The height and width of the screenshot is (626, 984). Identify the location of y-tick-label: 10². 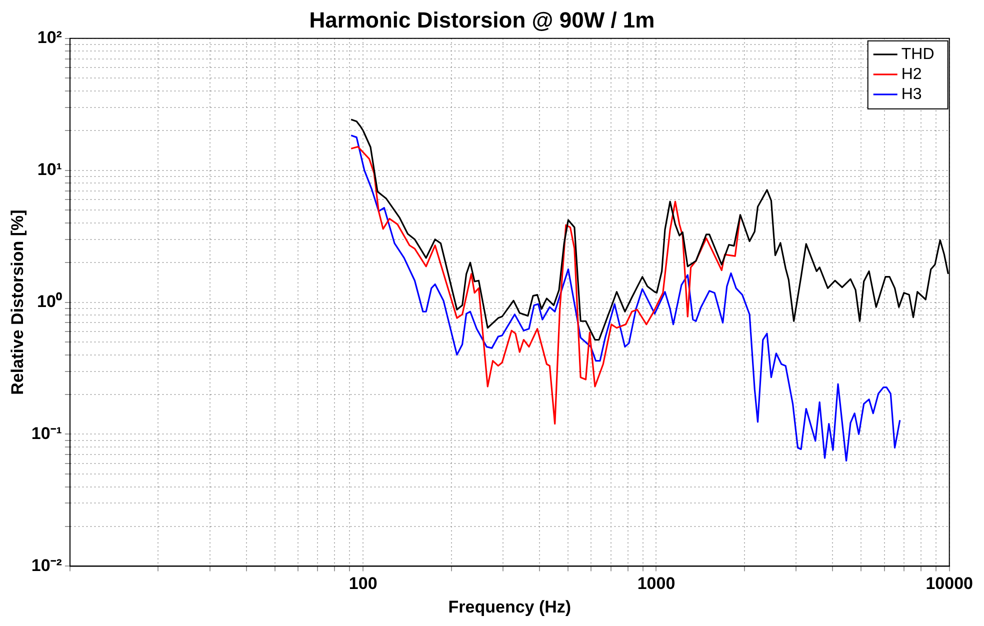
(49, 38).